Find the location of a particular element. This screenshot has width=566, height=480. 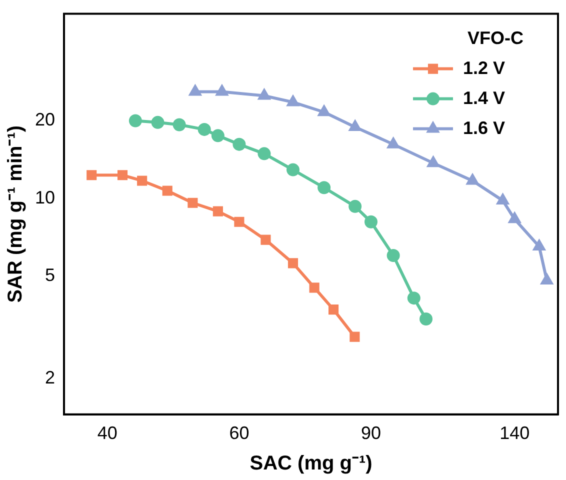

x-tick-label: 40 is located at coordinates (107, 433).